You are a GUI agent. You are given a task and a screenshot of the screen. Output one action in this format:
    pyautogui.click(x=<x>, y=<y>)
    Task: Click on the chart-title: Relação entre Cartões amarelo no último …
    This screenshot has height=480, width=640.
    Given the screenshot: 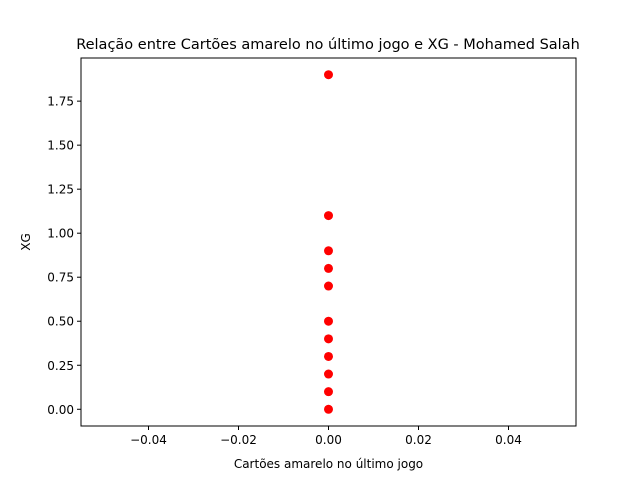 What is the action you would take?
    pyautogui.click(x=328, y=45)
    